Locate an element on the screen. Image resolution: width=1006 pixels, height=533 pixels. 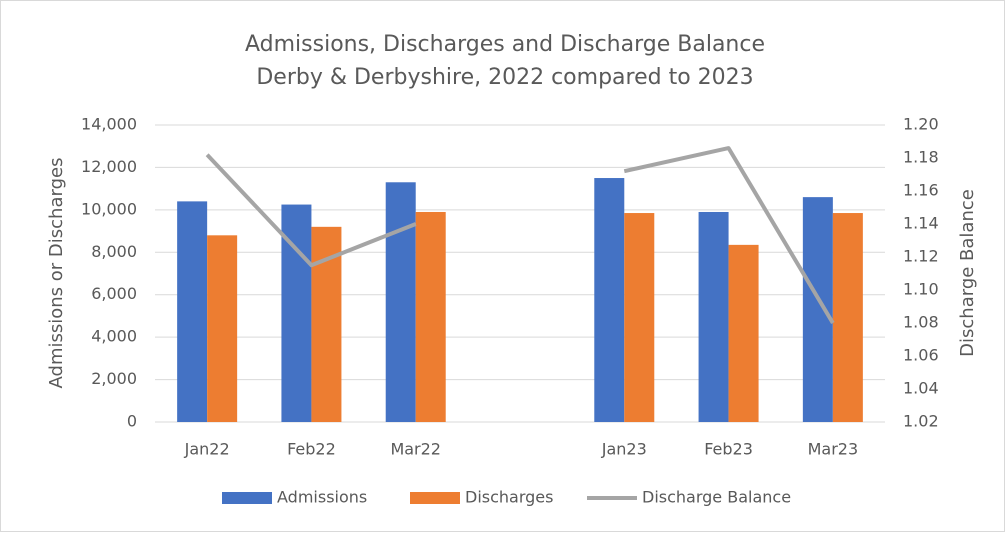
y-tick-label: 8,000 is located at coordinates (114, 251).